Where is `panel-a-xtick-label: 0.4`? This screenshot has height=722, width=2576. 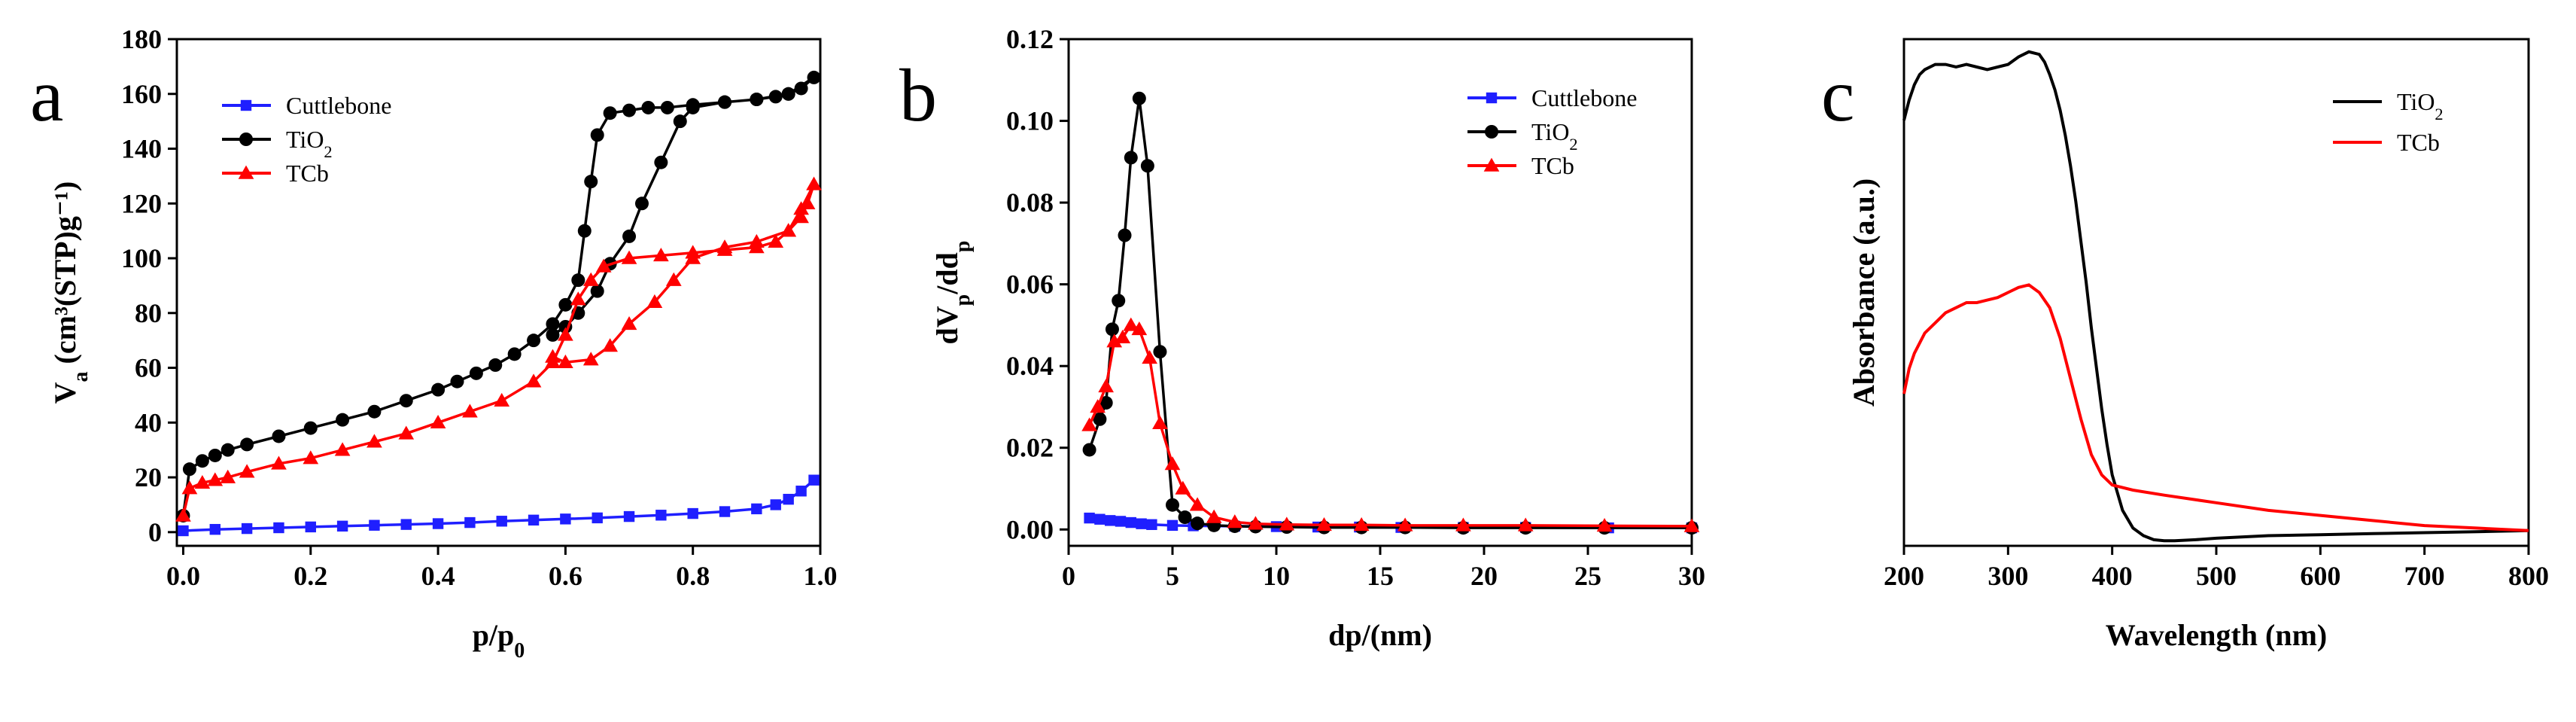 panel-a-xtick-label: 0.4 is located at coordinates (438, 576).